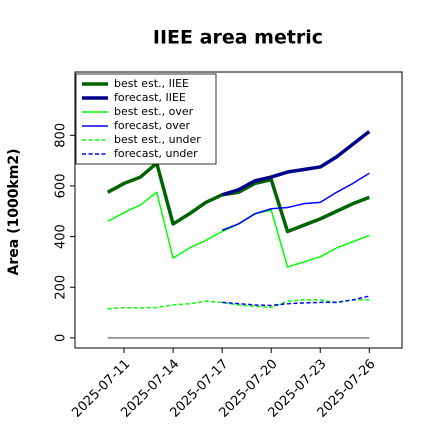 The width and height of the screenshot is (440, 440). I want to click on legend-label: best est., IIEE, so click(151, 83).